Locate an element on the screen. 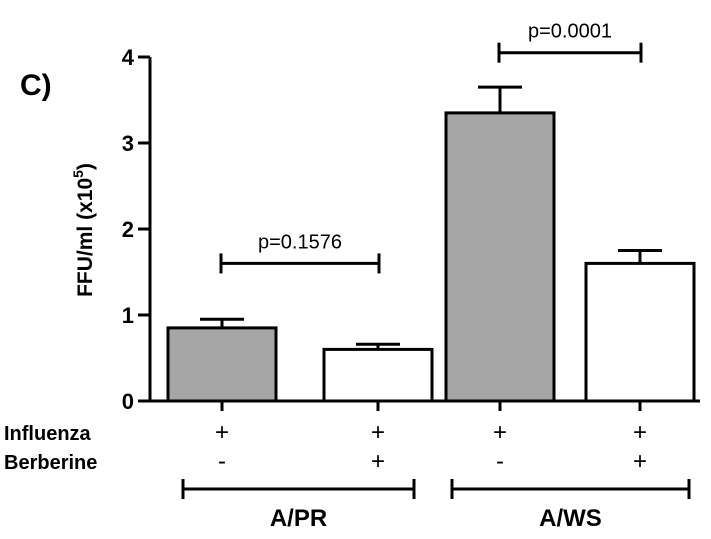  y-tick-label: 3 is located at coordinates (128, 143).